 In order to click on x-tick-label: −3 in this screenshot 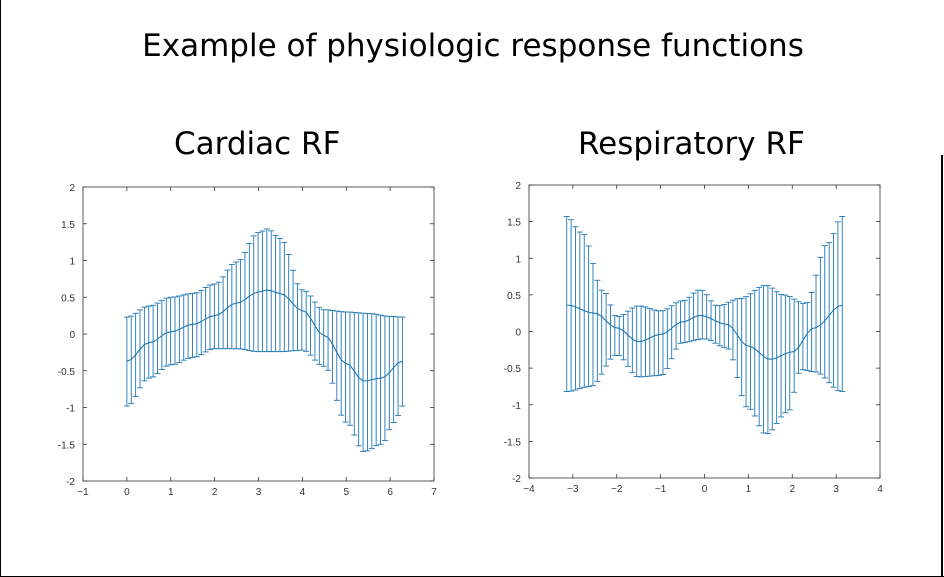, I will do `click(573, 489)`.